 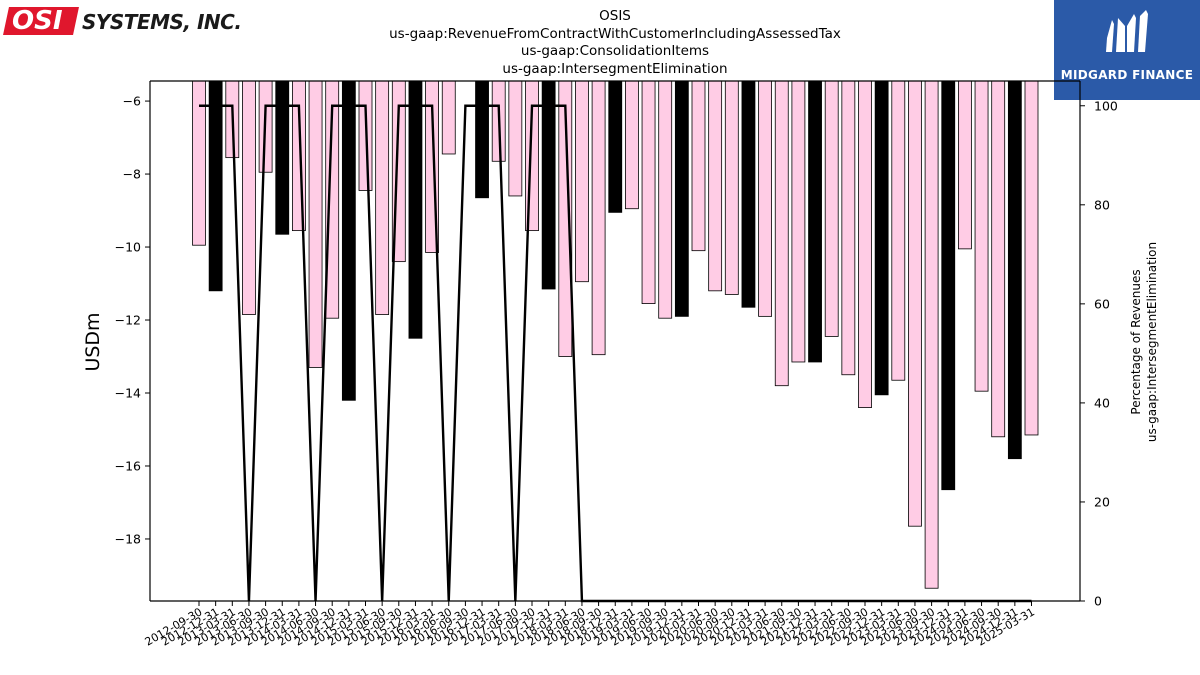 What do you see at coordinates (1099, 353) in the screenshot?
I see `y2-axis-ticks: 0 20 40 60 80 100` at bounding box center [1099, 353].